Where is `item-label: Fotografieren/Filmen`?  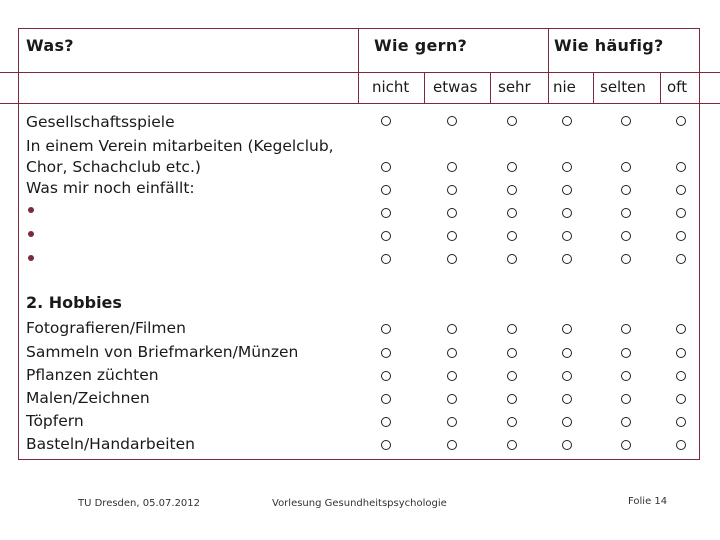 item-label: Fotografieren/Filmen is located at coordinates (106, 328).